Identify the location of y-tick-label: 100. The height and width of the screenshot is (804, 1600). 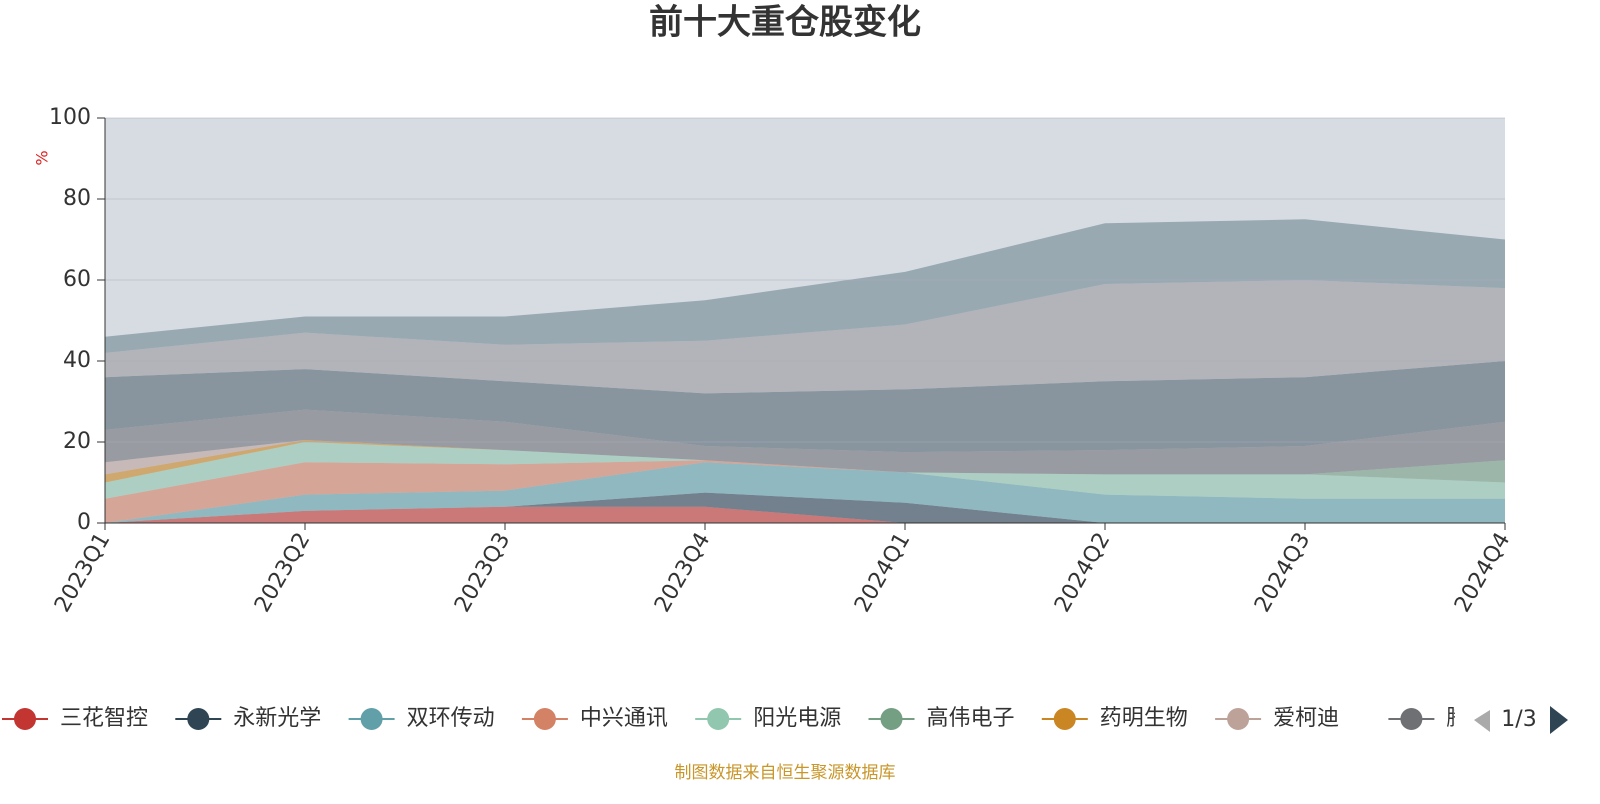
(70, 117).